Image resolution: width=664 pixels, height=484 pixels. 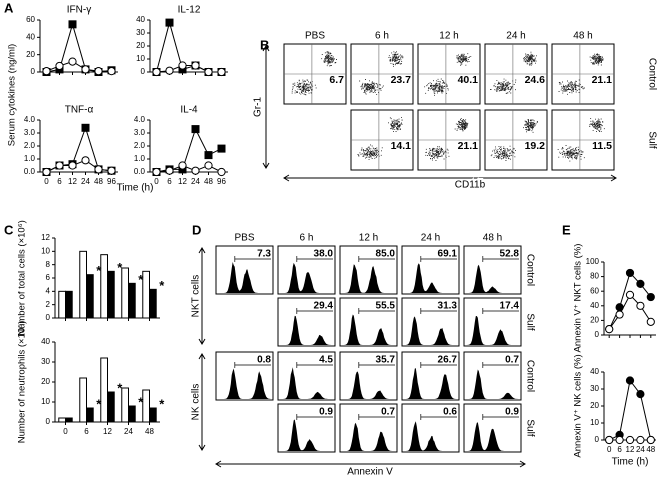 I want to click on y-tick-label: 12, so click(x=45, y=237).